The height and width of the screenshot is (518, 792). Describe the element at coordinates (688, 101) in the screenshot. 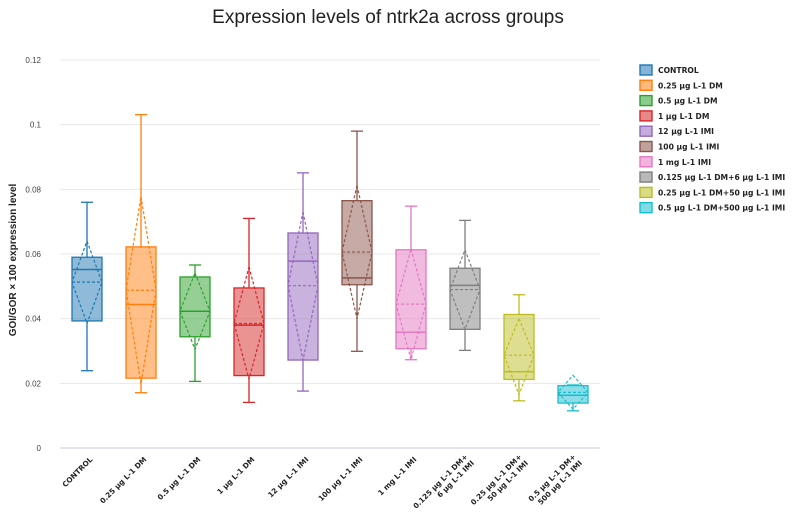

I see `legend-label: 0.5 µg L-1 DM` at that location.